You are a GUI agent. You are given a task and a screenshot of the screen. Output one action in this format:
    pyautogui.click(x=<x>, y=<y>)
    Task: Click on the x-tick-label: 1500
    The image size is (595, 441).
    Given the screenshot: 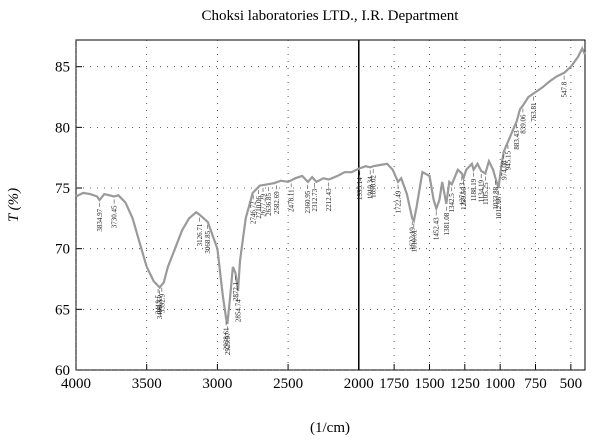 What is the action you would take?
    pyautogui.click(x=429, y=384)
    